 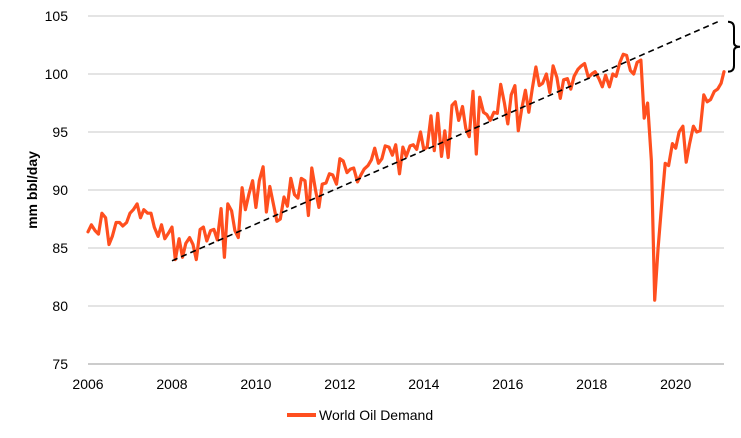 What do you see at coordinates (60, 190) in the screenshot?
I see `y-tick-label: 90` at bounding box center [60, 190].